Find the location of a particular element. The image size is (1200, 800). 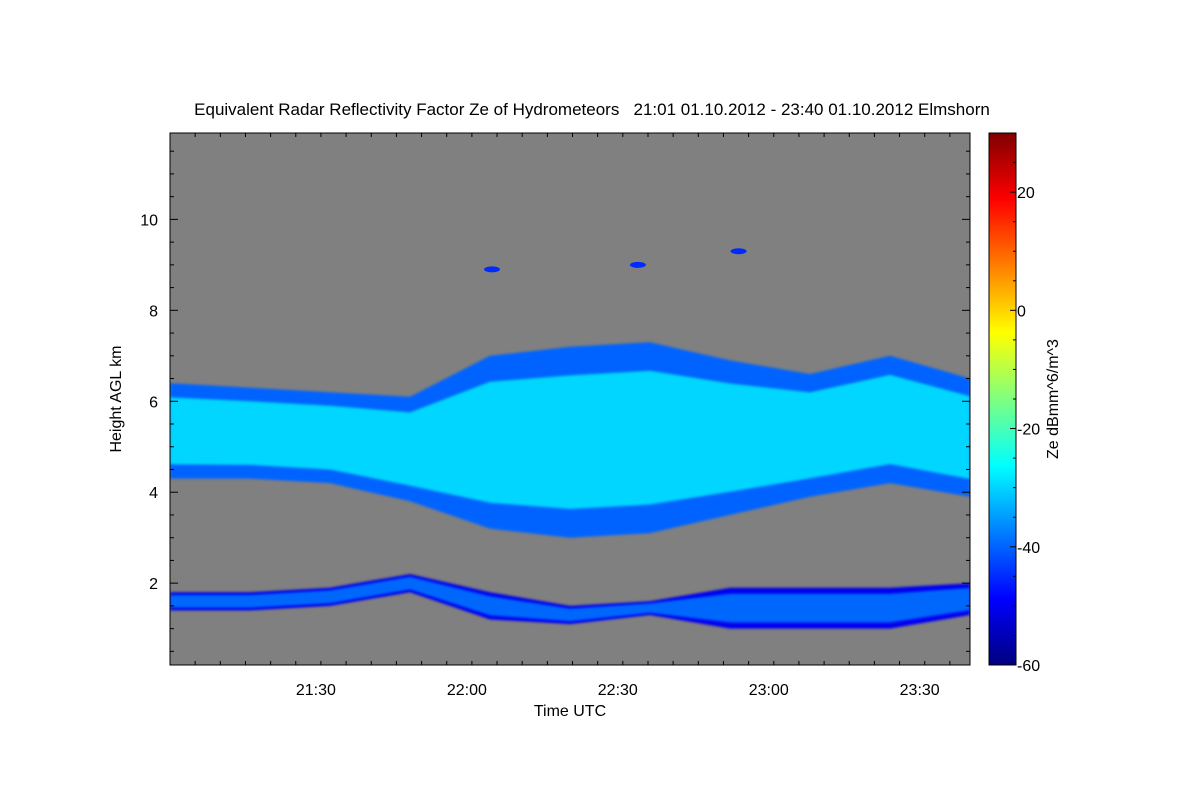

x-tick-label: 23:30 is located at coordinates (920, 690).